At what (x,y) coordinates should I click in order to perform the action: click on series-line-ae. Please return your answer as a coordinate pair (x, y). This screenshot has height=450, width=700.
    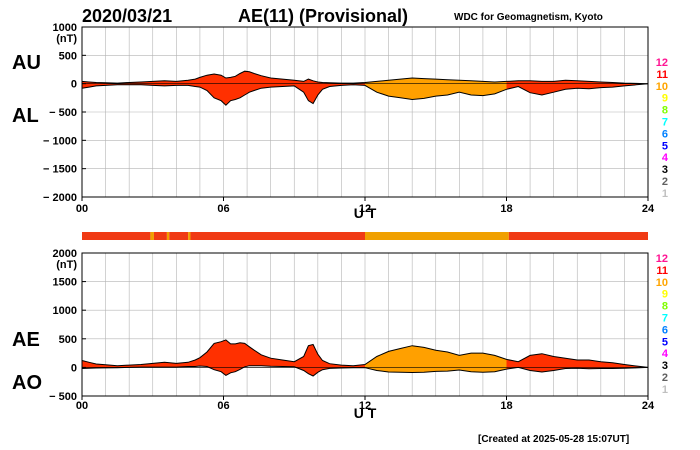
    Looking at the image, I should click on (365, 353).